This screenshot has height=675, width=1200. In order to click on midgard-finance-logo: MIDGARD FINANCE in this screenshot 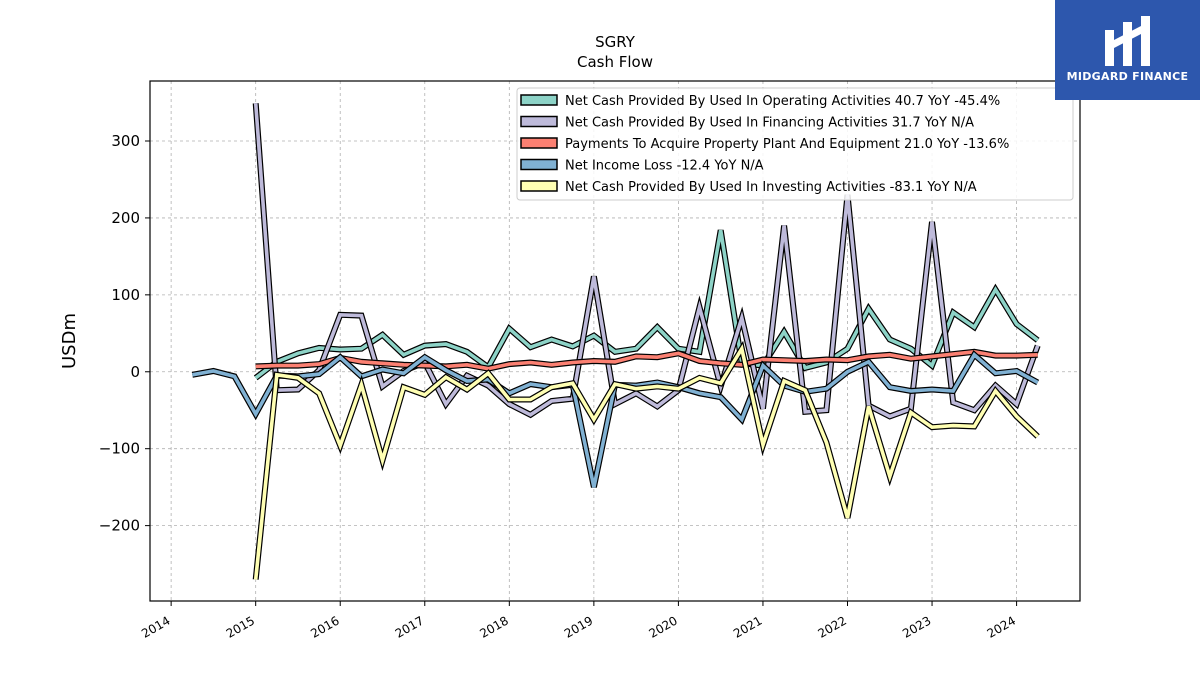, I will do `click(1127, 50)`.